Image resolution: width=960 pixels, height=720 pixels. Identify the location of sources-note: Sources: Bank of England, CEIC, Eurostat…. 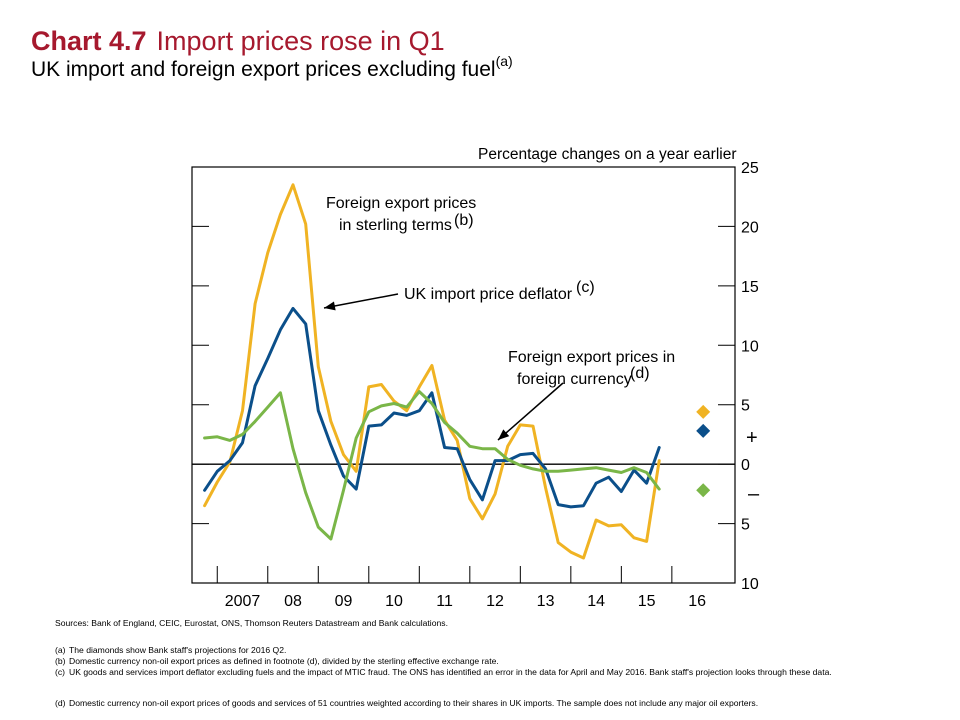
(251, 623).